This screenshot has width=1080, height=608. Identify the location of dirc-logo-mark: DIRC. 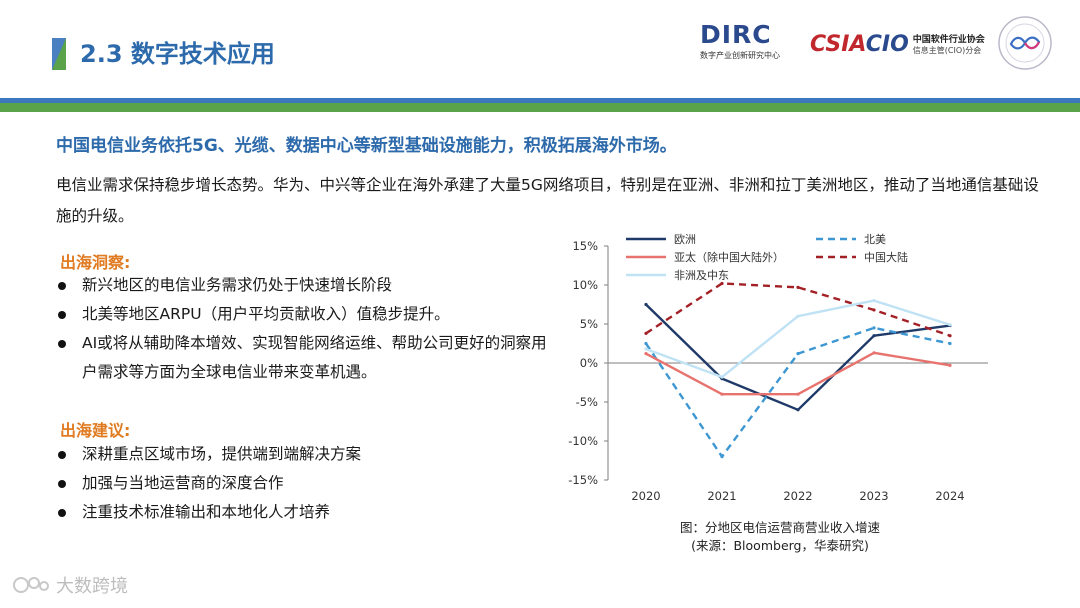
(736, 34).